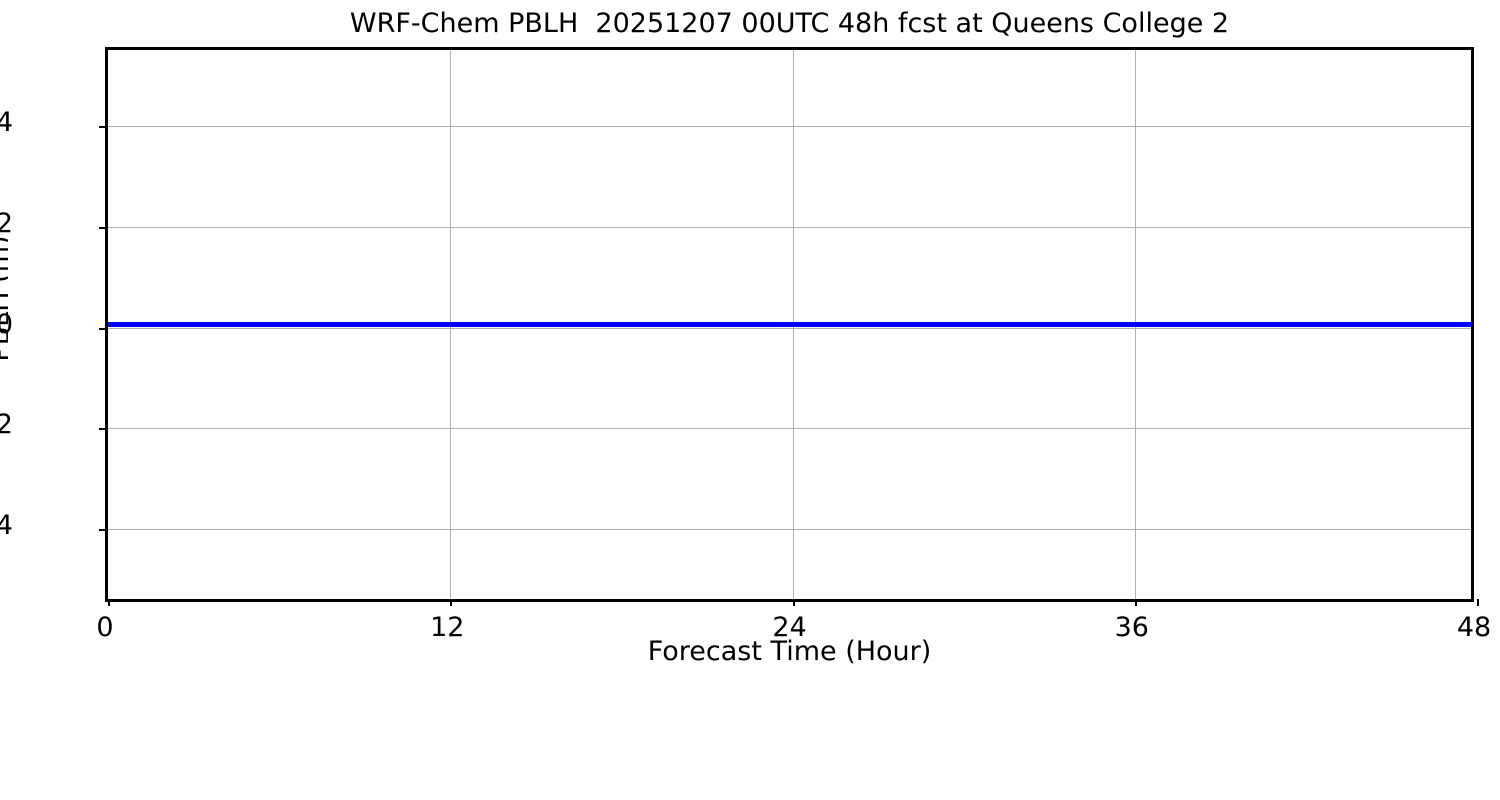 This screenshot has height=800, width=1500. I want to click on x-tick-label: 48, so click(1474, 627).